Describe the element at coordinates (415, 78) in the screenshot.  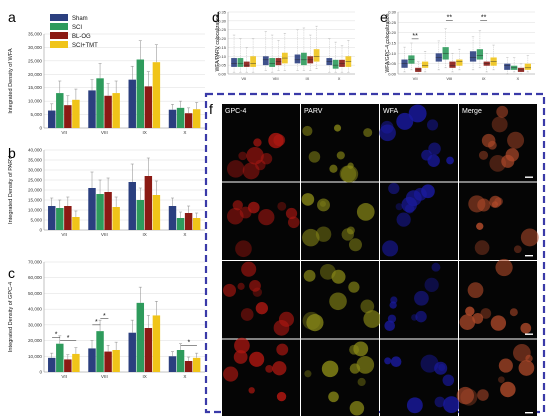
I see `x-tick-label: VII` at that location.